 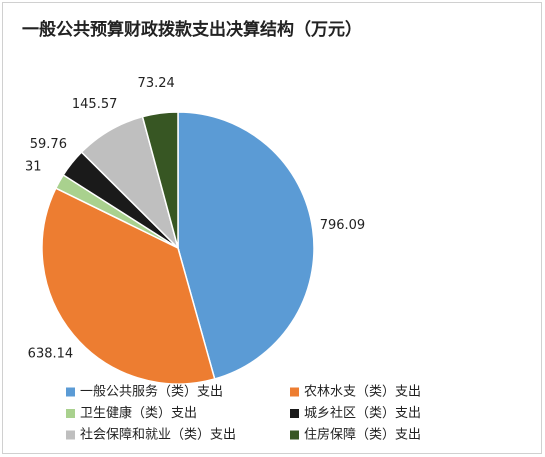 I want to click on legend-label: 农林水支（类）支出, so click(x=362, y=392).